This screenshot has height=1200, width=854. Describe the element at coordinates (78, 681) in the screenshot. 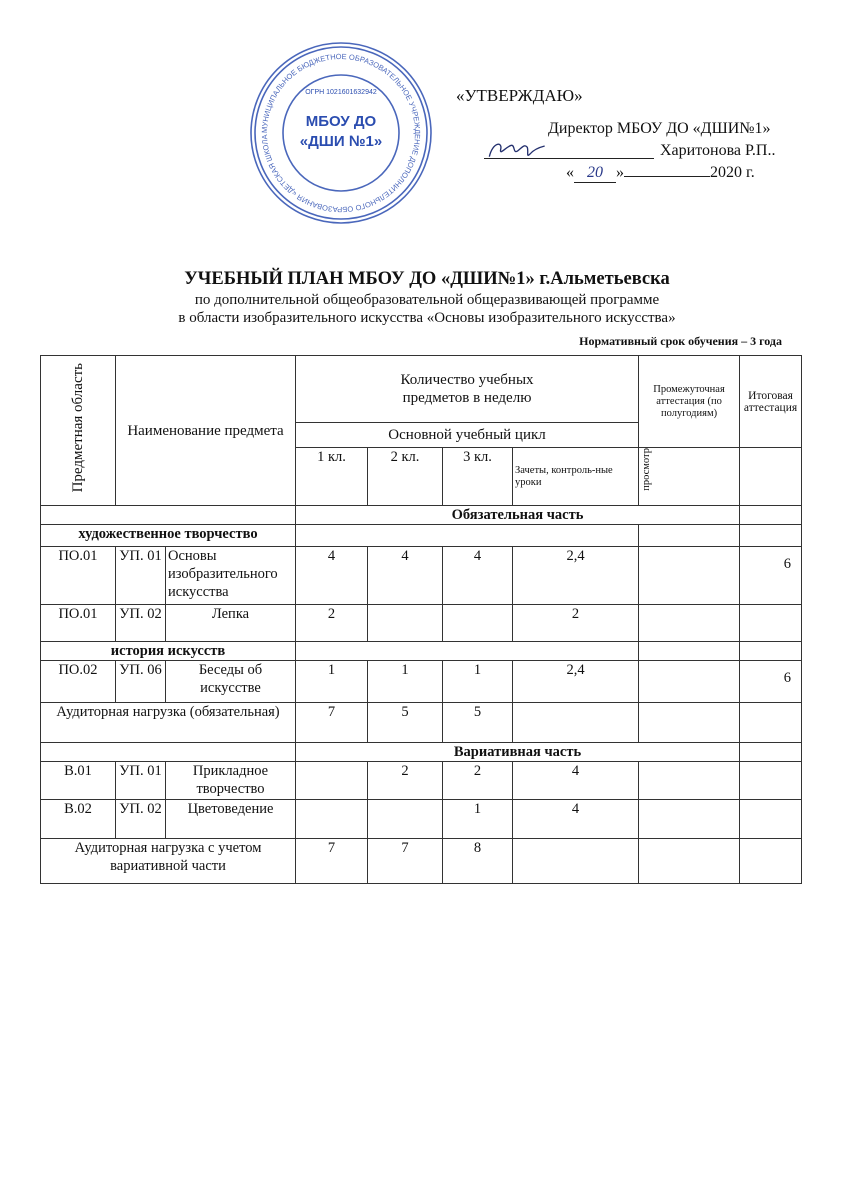

I see `cell-area: ПО.02` at that location.